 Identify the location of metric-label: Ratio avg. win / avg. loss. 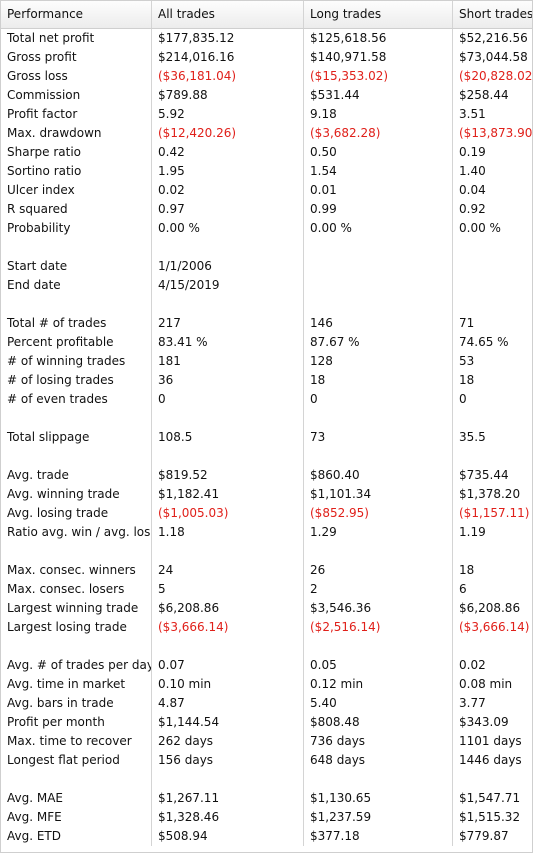
(79, 532).